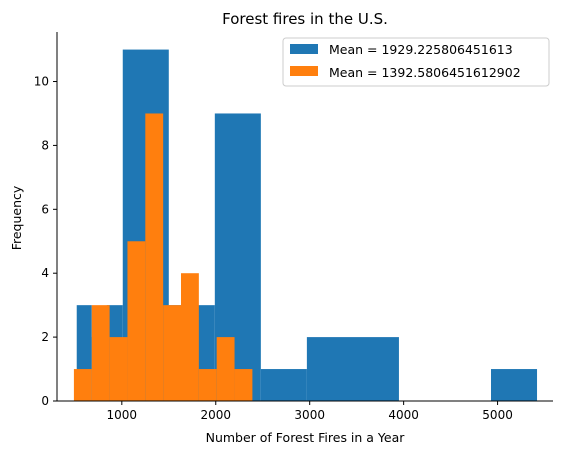  I want to click on y-tick-label-10: 10, so click(41, 82).